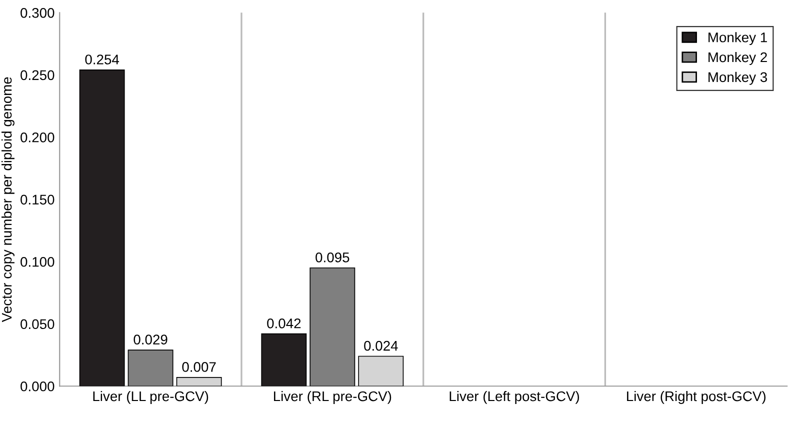 Image resolution: width=795 pixels, height=422 pixels. What do you see at coordinates (284, 323) in the screenshot?
I see `data-label: 0.042` at bounding box center [284, 323].